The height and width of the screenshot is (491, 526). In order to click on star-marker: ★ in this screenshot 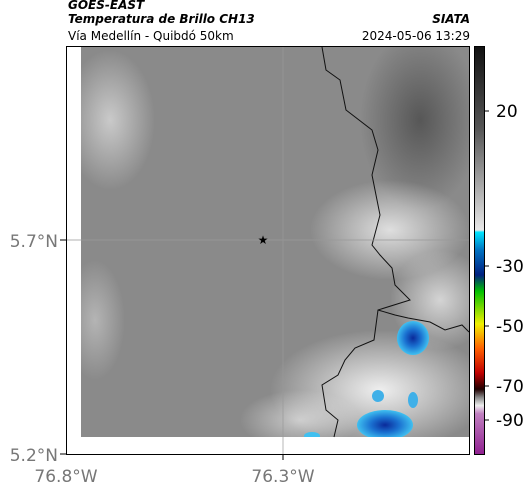, I will do `click(263, 240)`.